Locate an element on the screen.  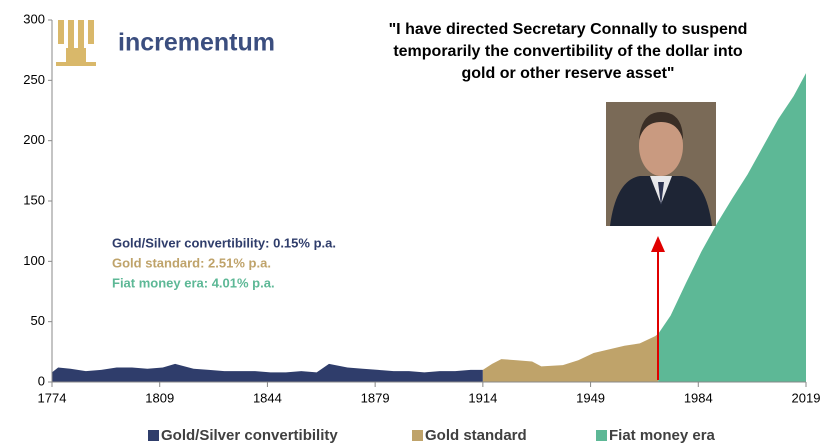
y-tick-label: 150 is located at coordinates (34, 199).